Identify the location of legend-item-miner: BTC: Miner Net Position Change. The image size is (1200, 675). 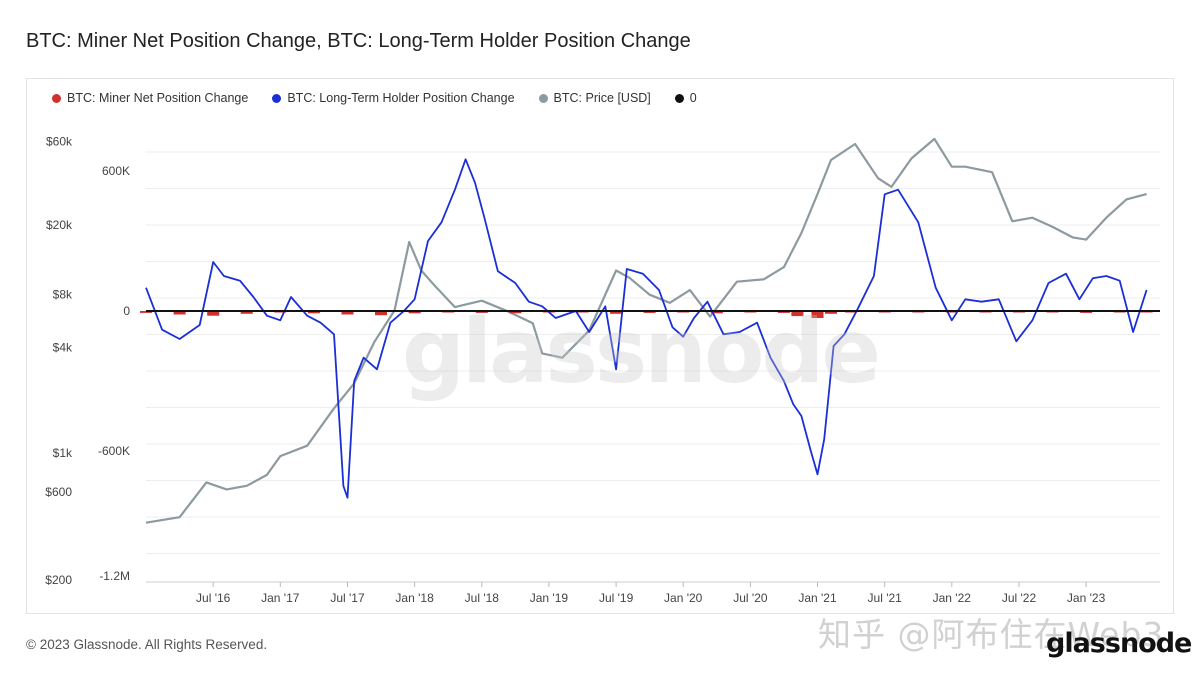
(150, 98).